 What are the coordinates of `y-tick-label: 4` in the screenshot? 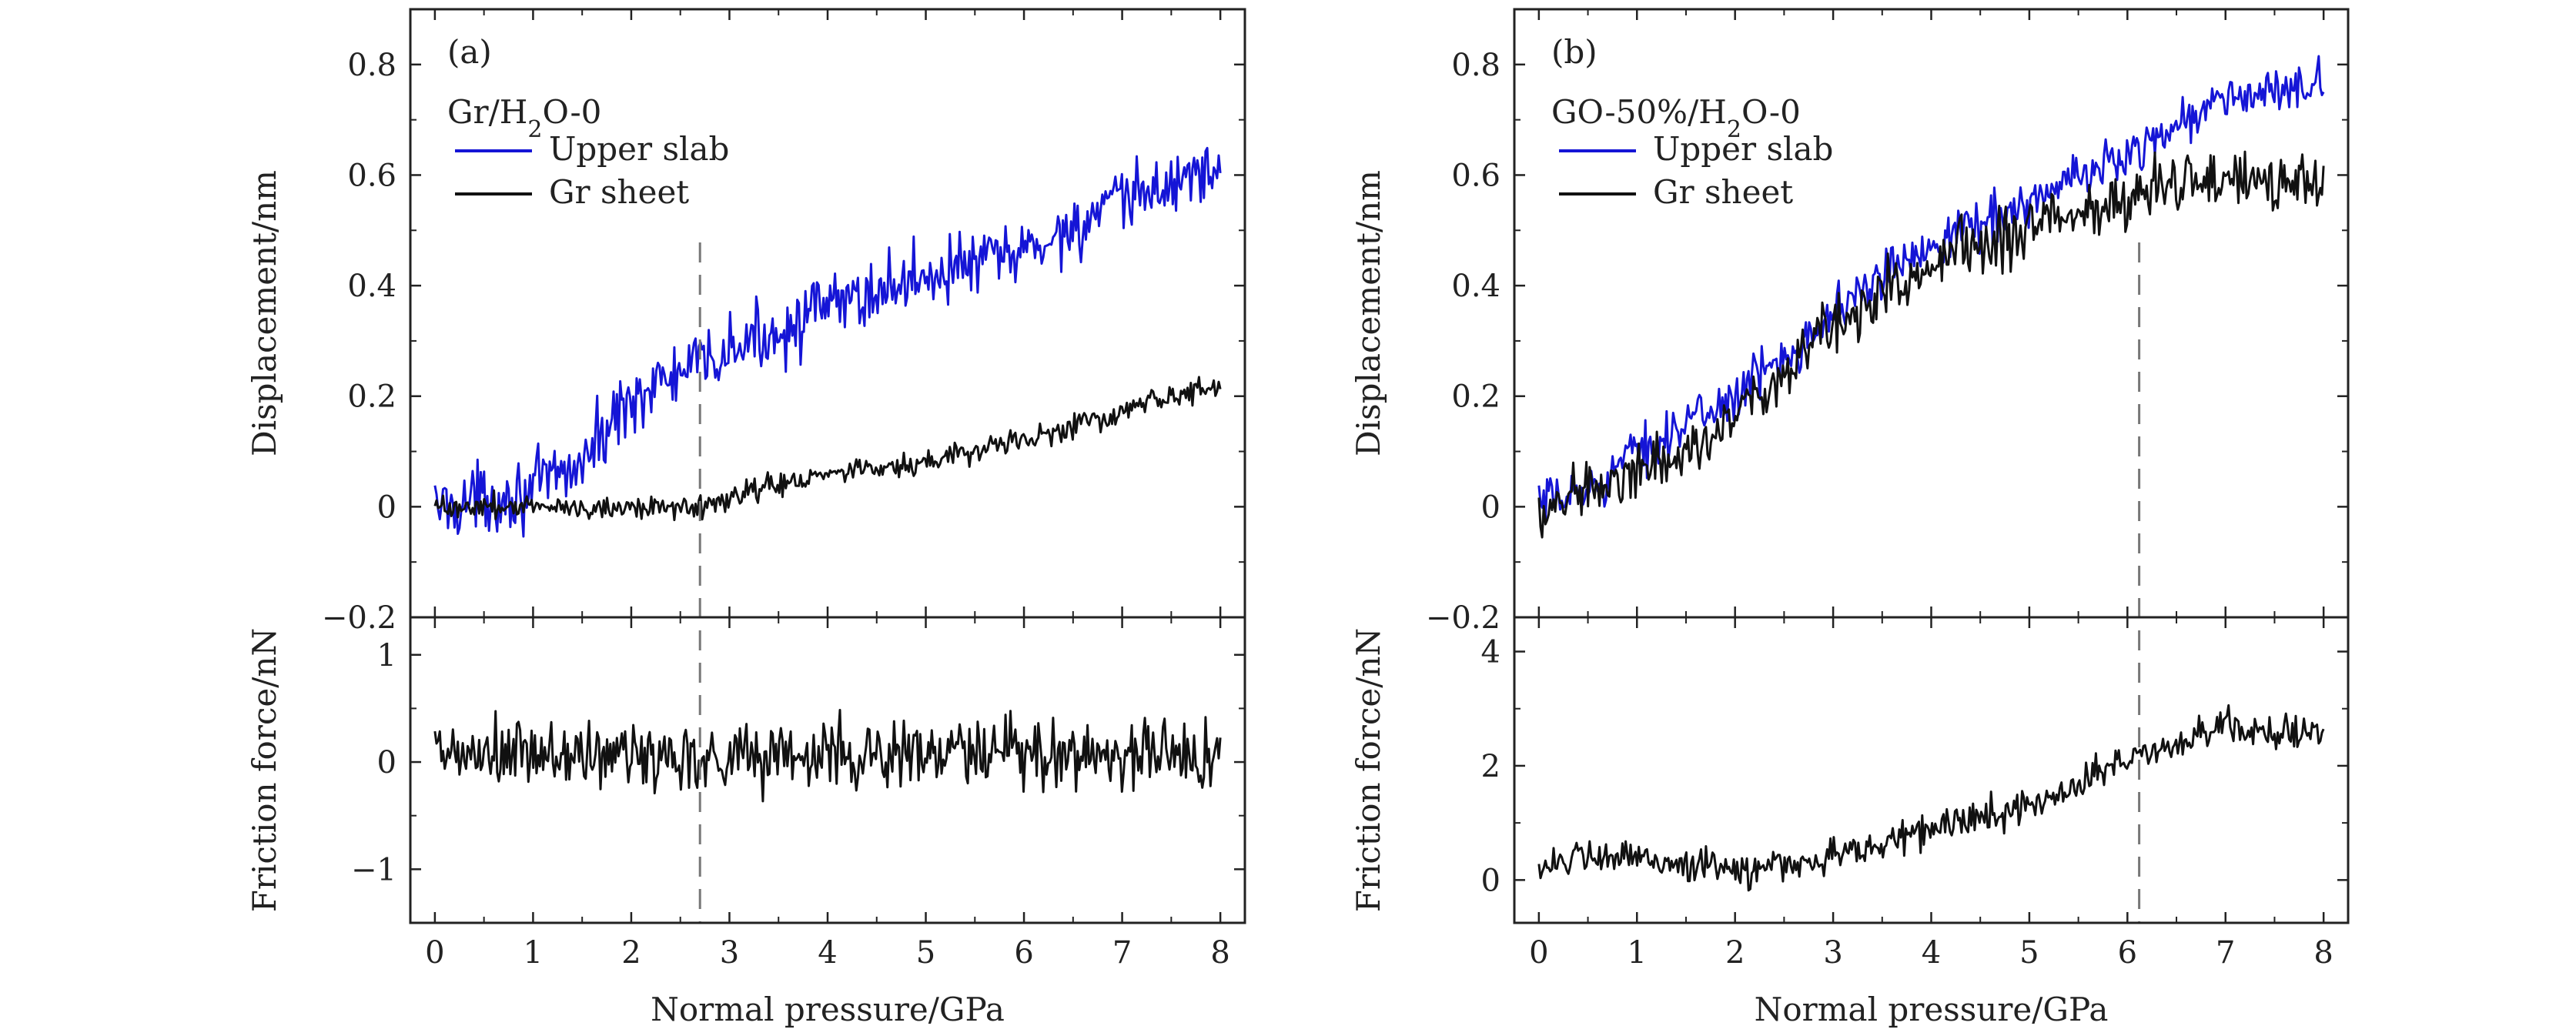 It's located at (1491, 652).